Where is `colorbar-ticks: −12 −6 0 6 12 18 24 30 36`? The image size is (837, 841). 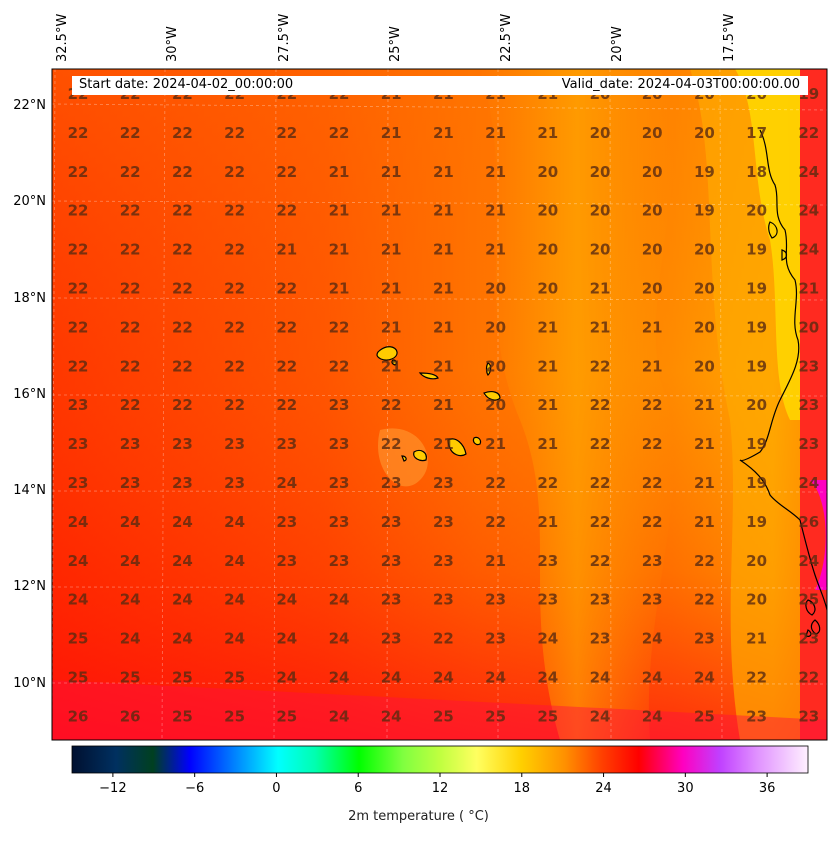 colorbar-ticks: −12 −6 0 6 12 18 24 30 36 is located at coordinates (437, 784).